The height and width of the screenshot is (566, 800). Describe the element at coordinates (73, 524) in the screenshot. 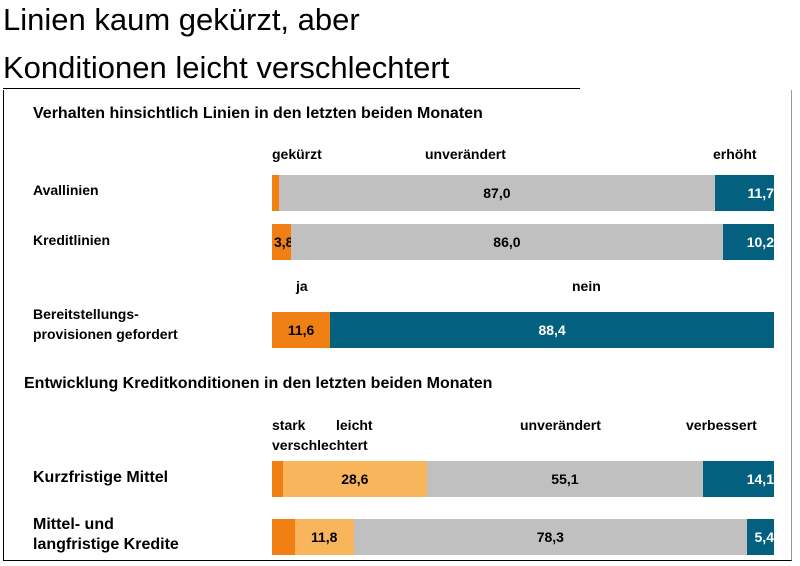

I see `row-label-langfristige-kredite-line-1: Mittel- und` at that location.